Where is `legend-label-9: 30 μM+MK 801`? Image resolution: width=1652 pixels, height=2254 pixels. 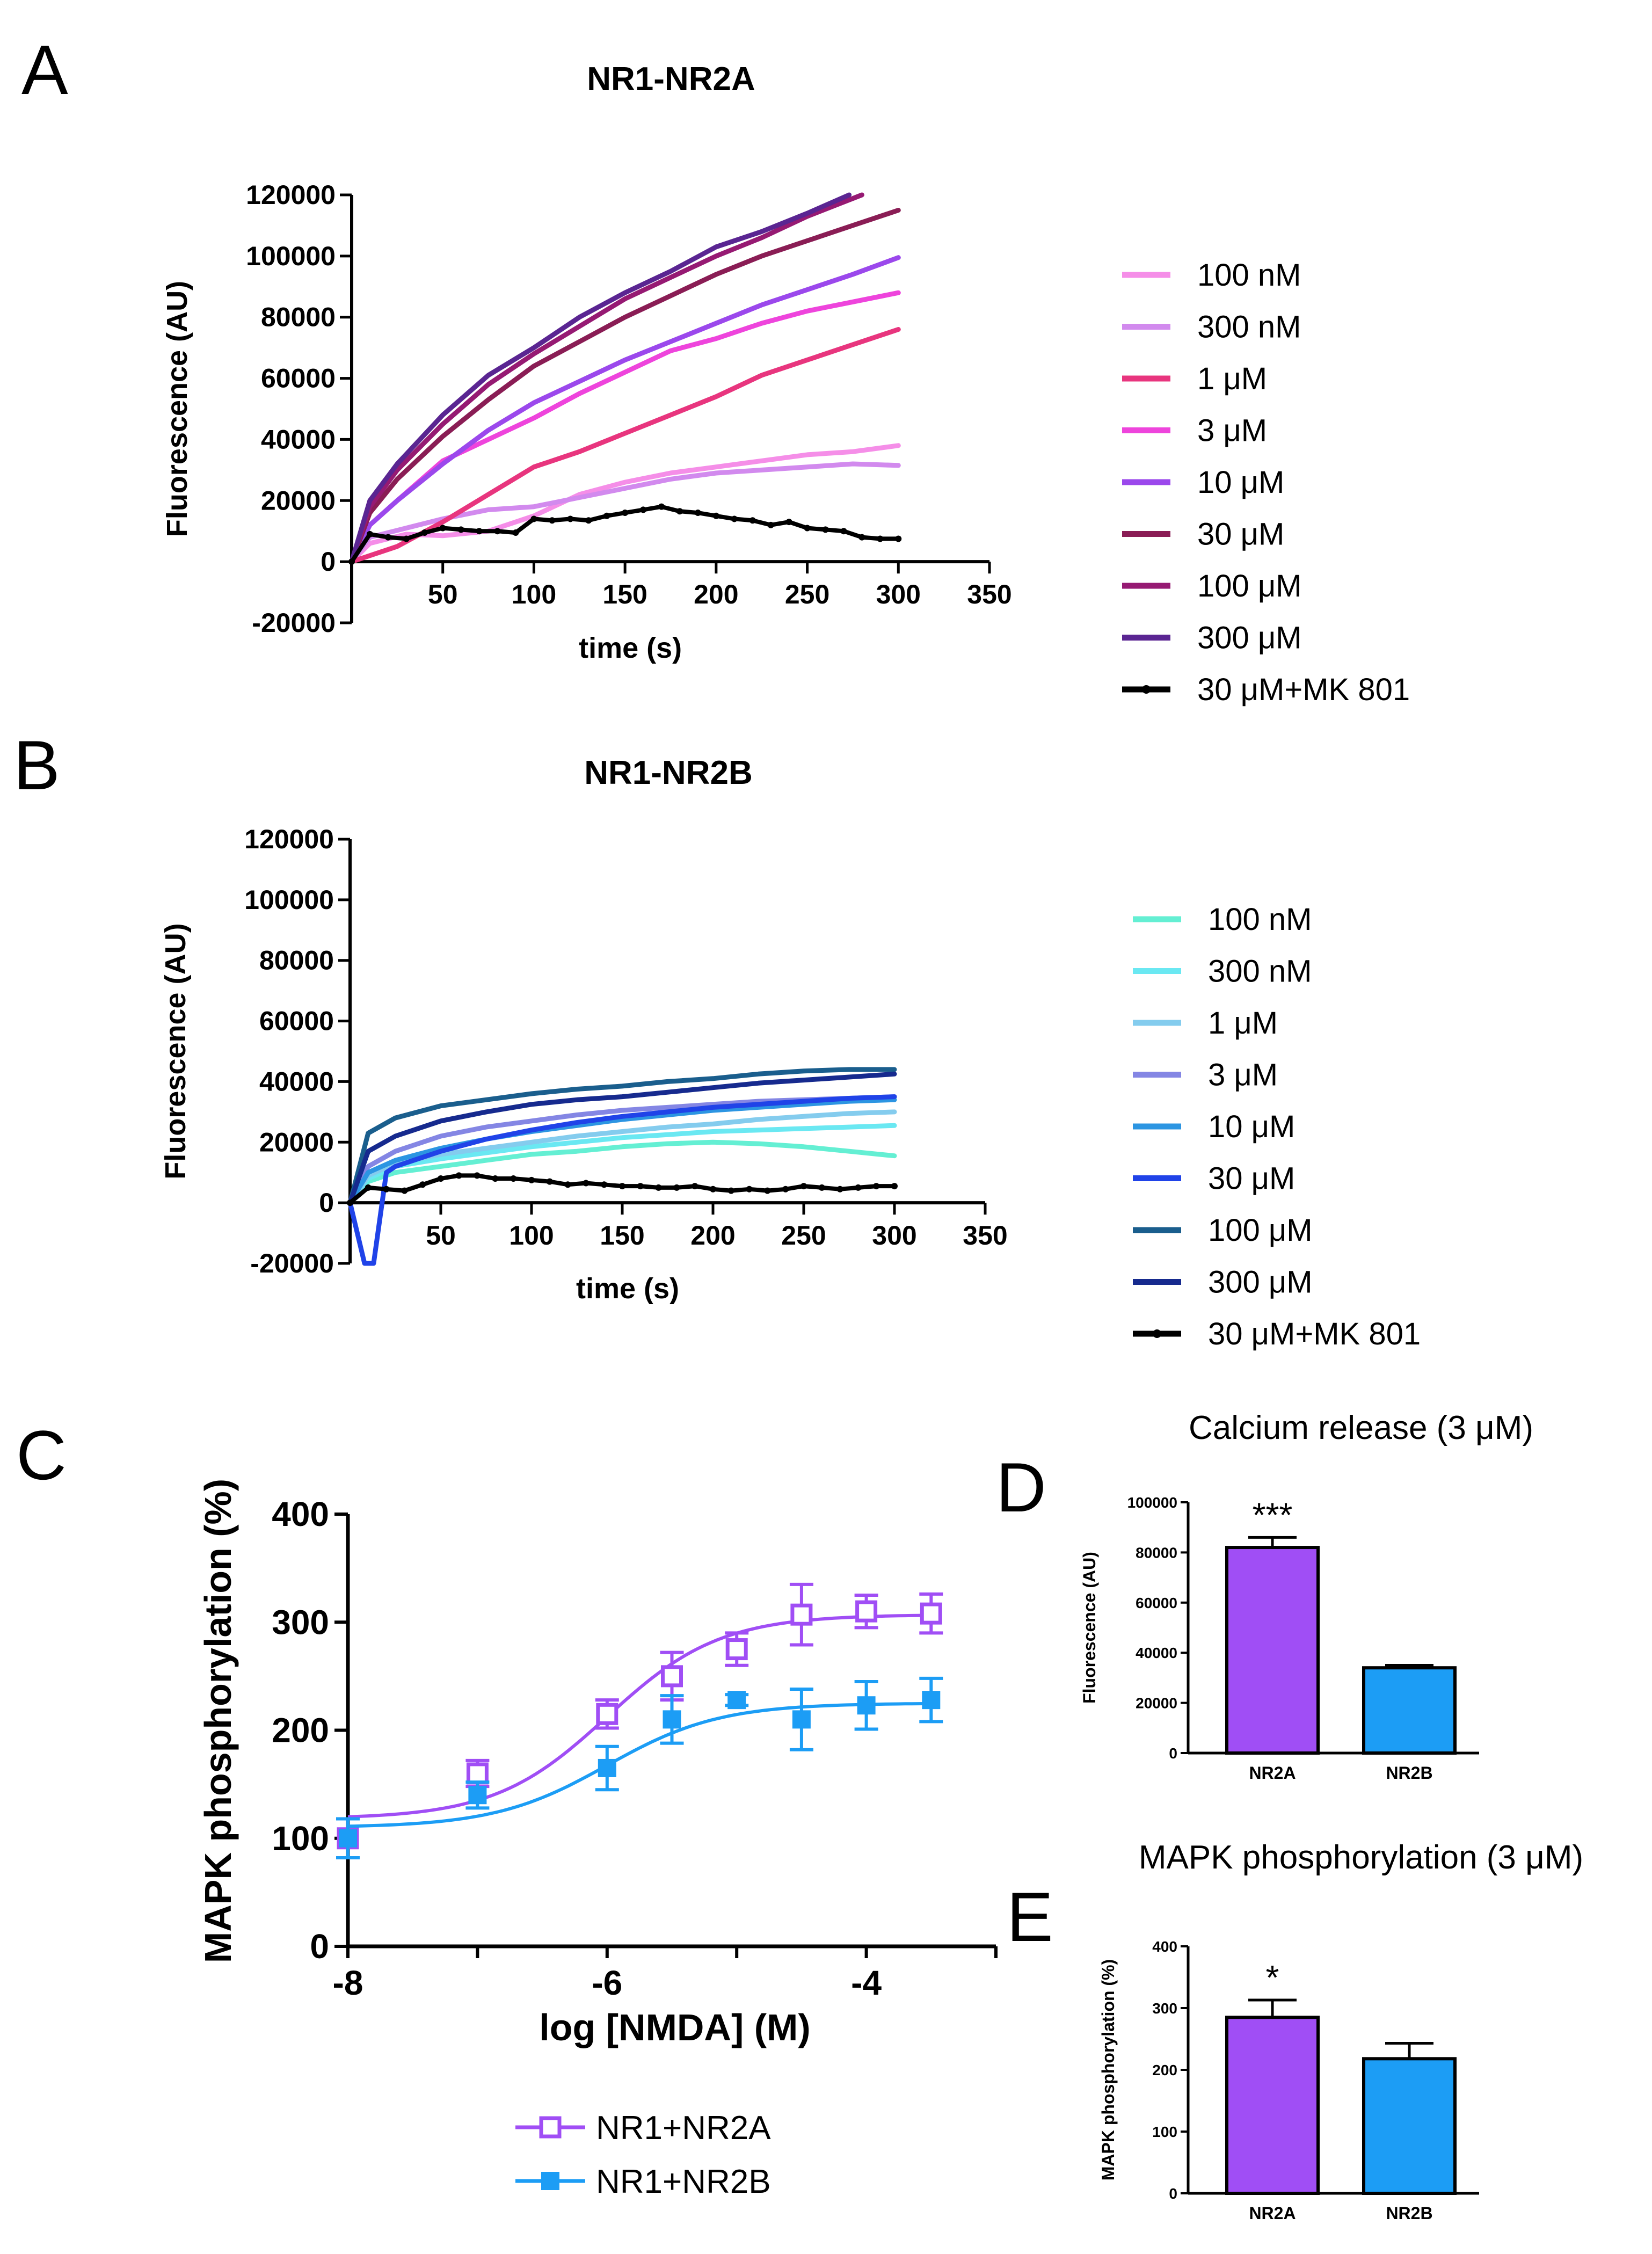
legend-label-9: 30 μM+MK 801 is located at coordinates (1303, 689).